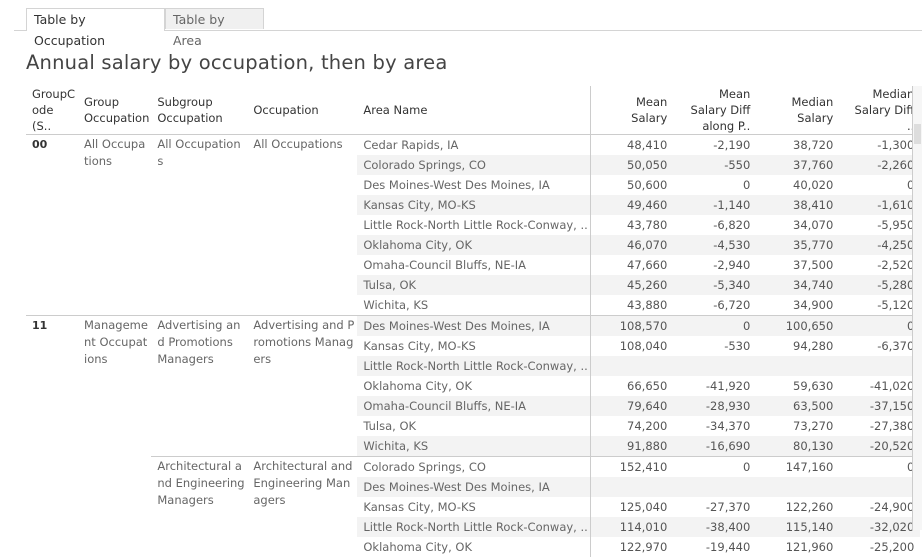 This screenshot has width=922, height=557. What do you see at coordinates (631, 446) in the screenshot?
I see `mean-salary-cell: 91,880` at bounding box center [631, 446].